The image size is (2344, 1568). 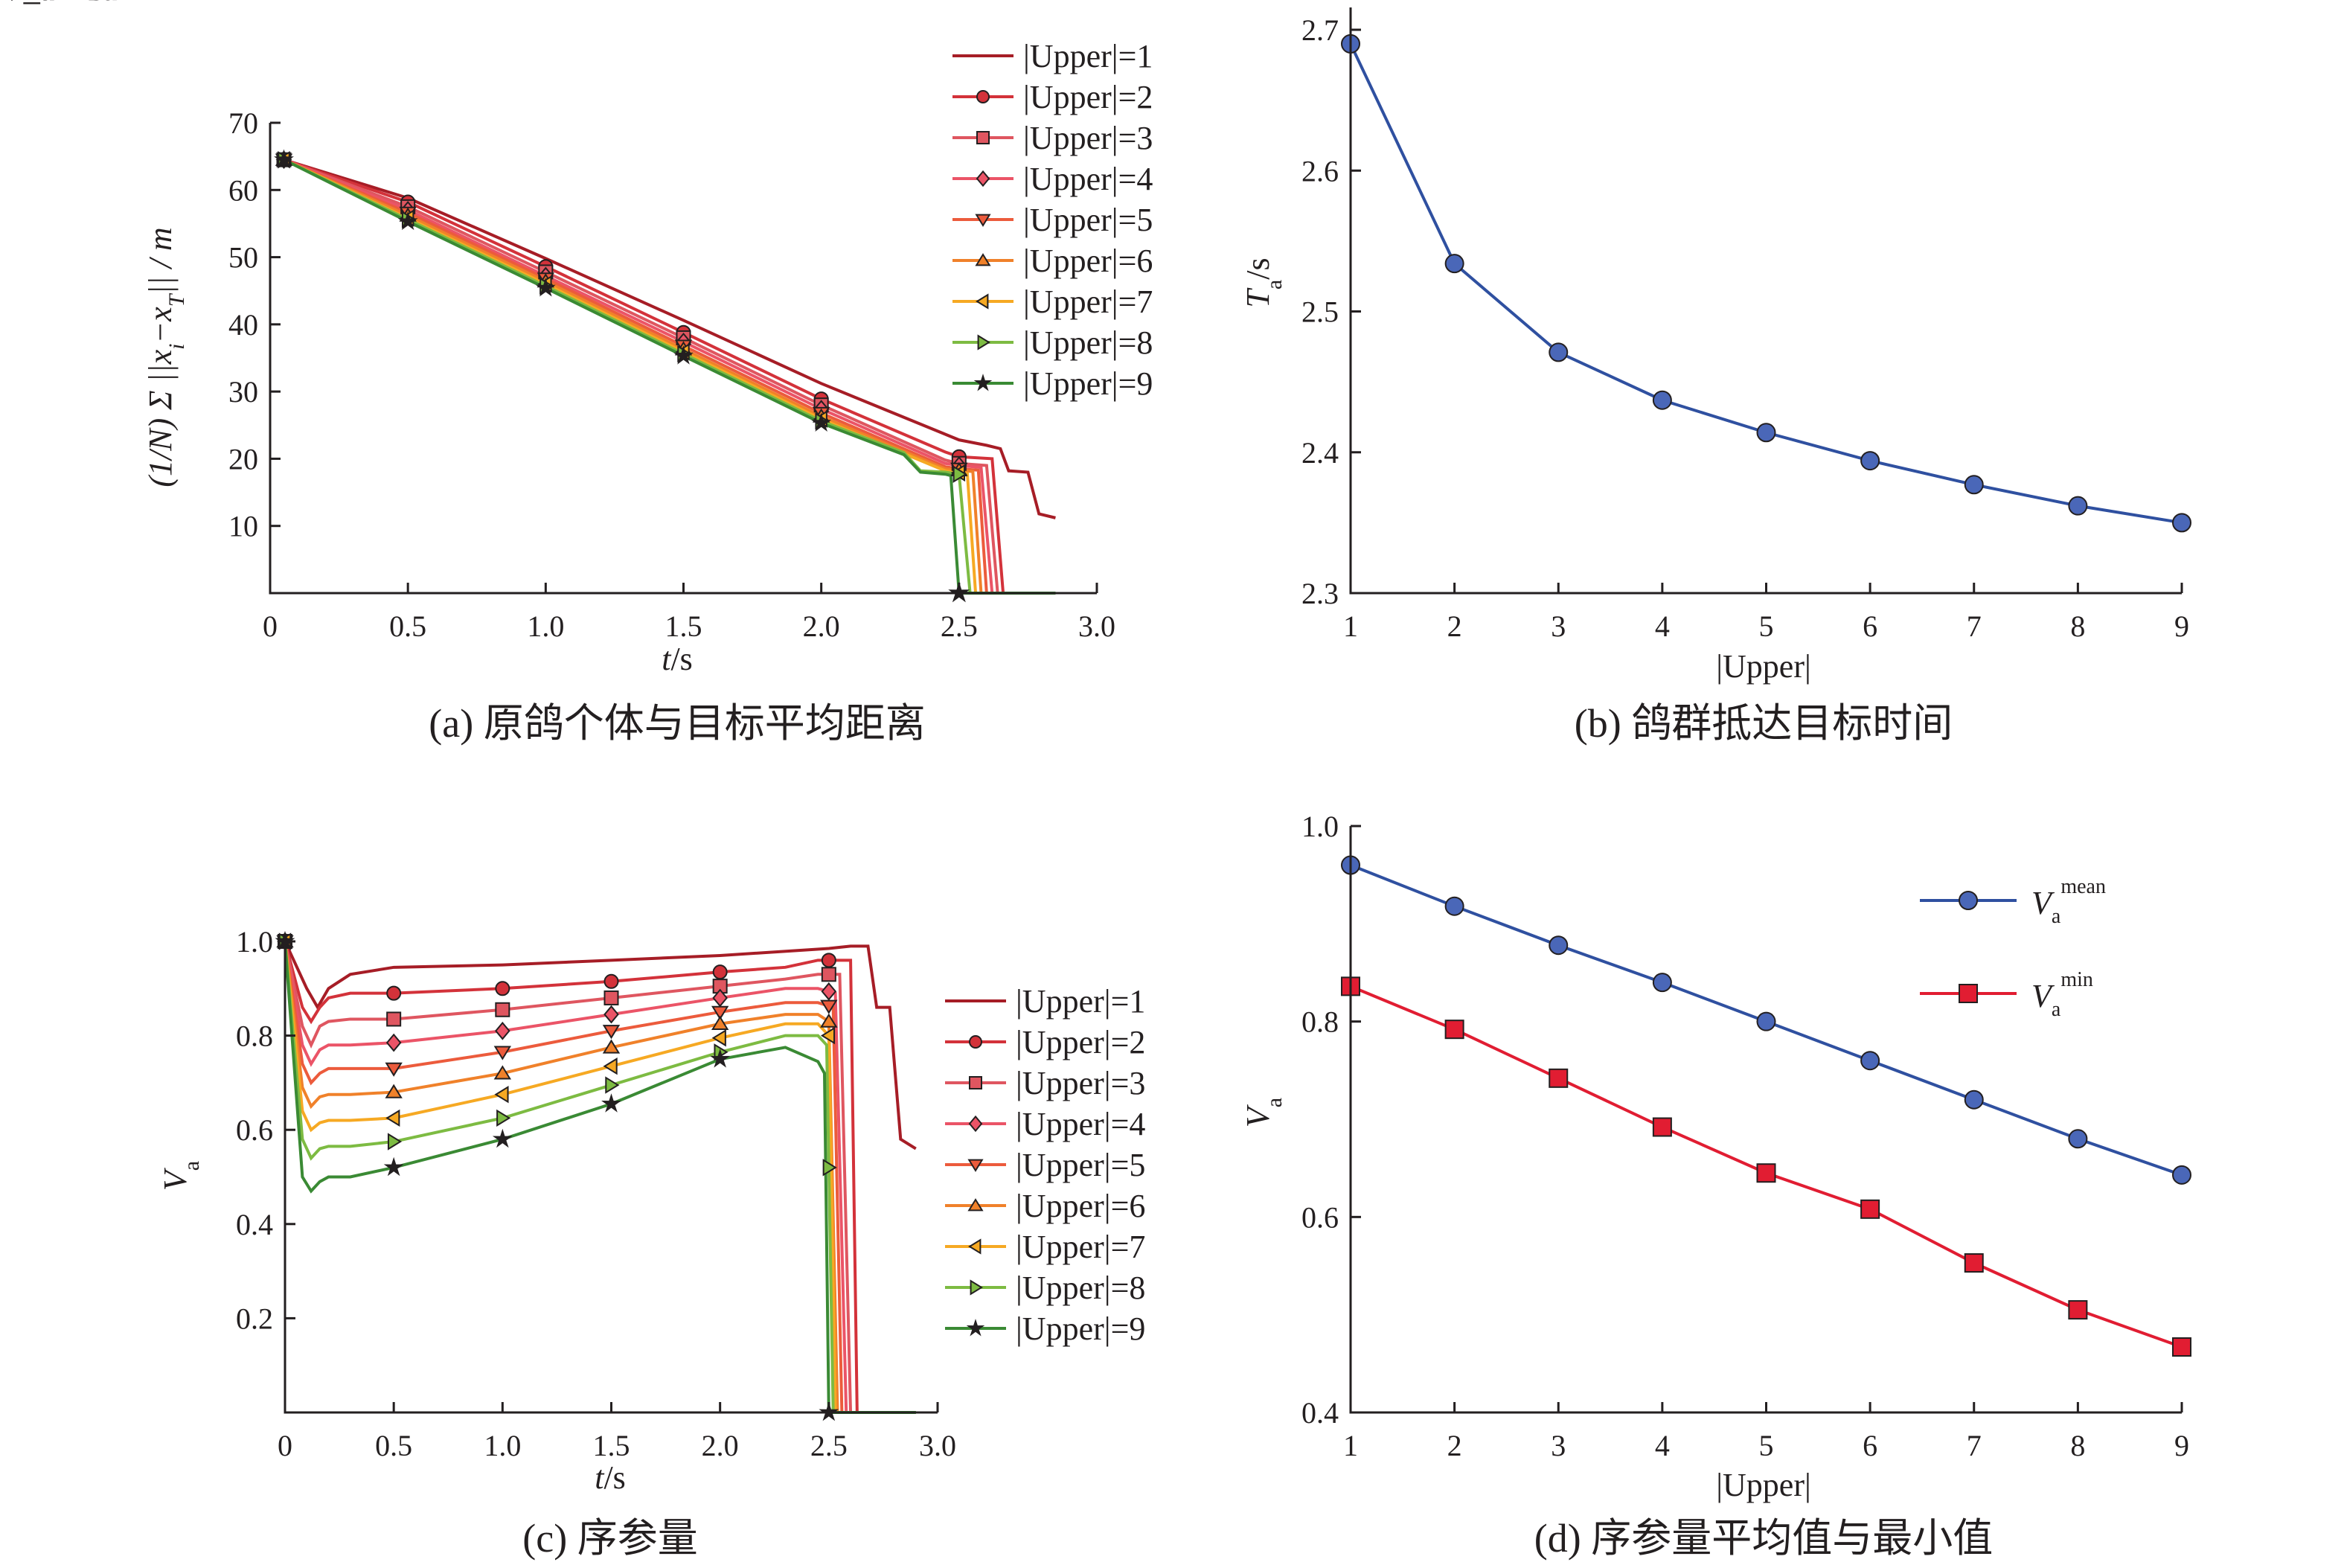 What do you see at coordinates (1764, 723) in the screenshot?
I see `panel-b-caption: (b) 鸽群抵达目标时间` at bounding box center [1764, 723].